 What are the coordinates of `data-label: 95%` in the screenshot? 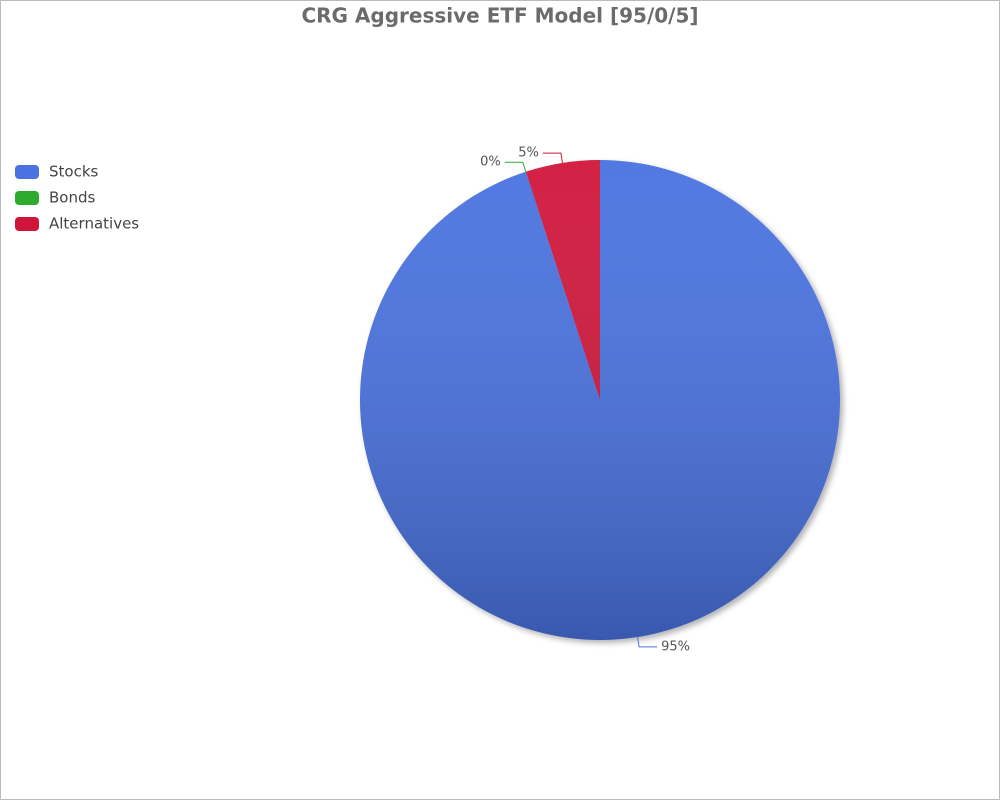 It's located at (675, 646).